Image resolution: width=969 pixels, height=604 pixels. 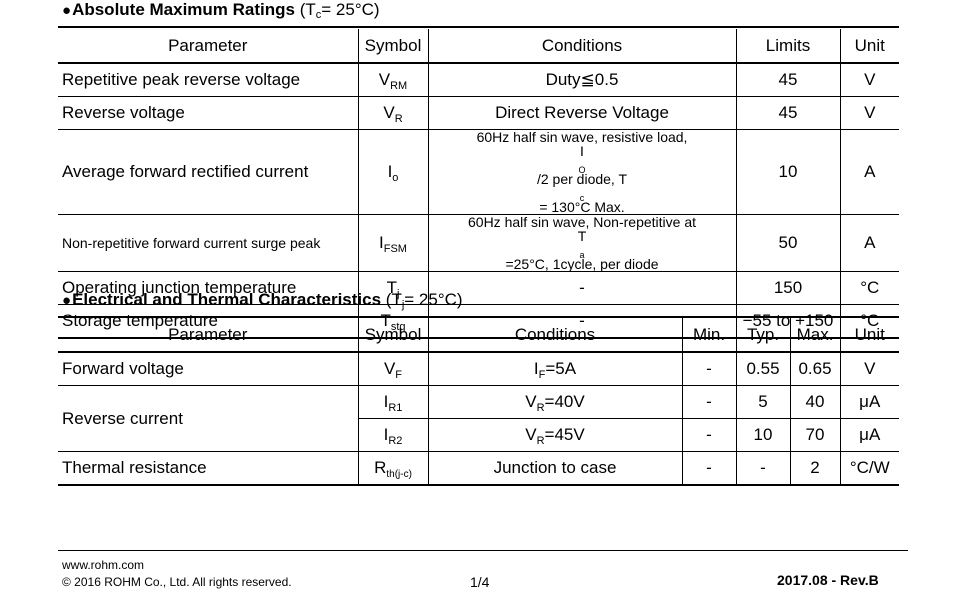 I want to click on conditions-cell: Junction to case, so click(x=555, y=468).